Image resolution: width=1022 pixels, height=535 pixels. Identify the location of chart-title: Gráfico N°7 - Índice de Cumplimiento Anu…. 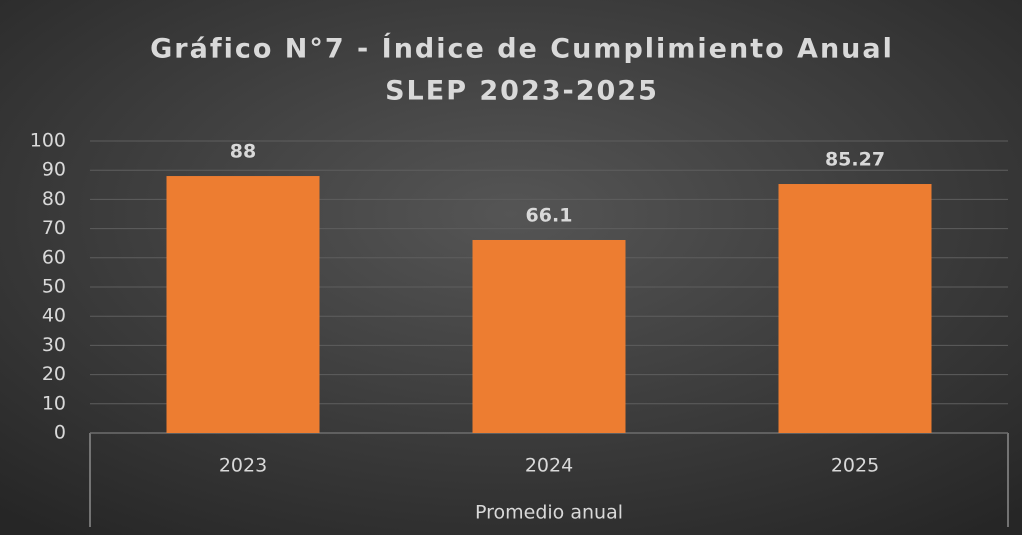
(522, 49).